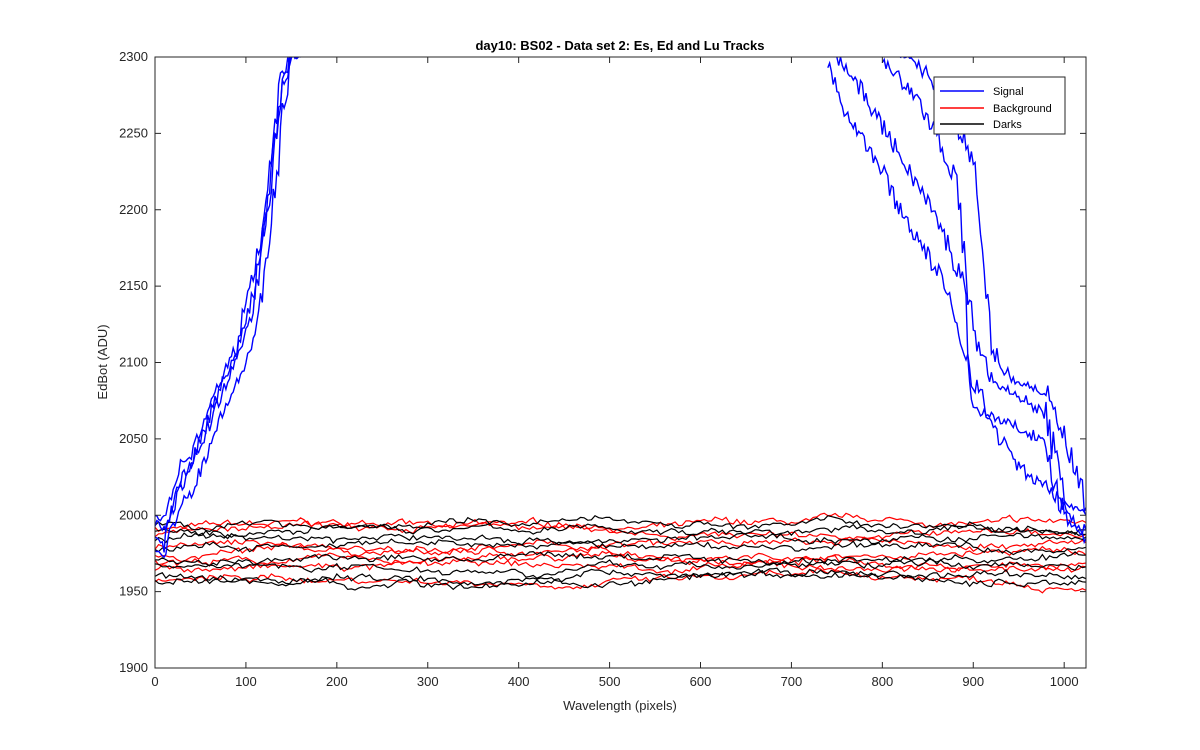  What do you see at coordinates (1007, 125) in the screenshot?
I see `legend-label-darks: Darks` at bounding box center [1007, 125].